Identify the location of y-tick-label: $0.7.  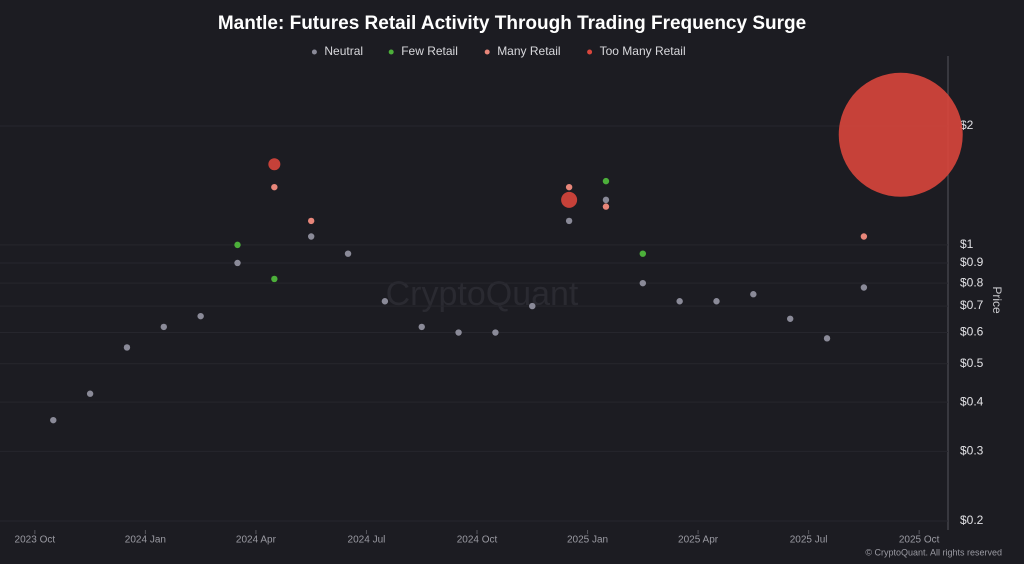
(972, 305).